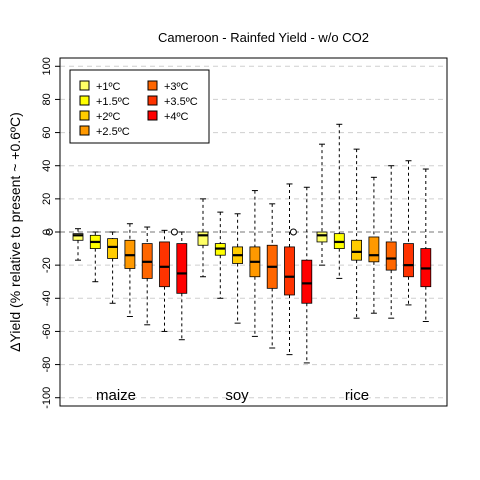 Image resolution: width=480 pixels, height=480 pixels. I want to click on y-tick-label: -40, so click(47, 298).